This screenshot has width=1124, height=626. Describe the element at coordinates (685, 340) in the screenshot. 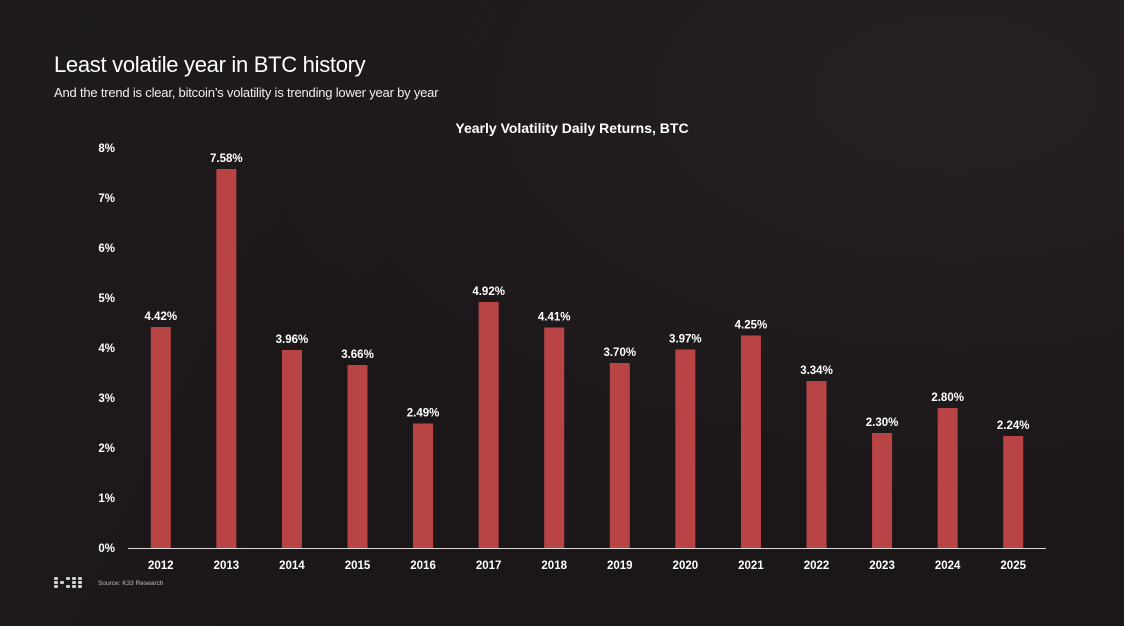

I see `data-label: 3.97%` at that location.